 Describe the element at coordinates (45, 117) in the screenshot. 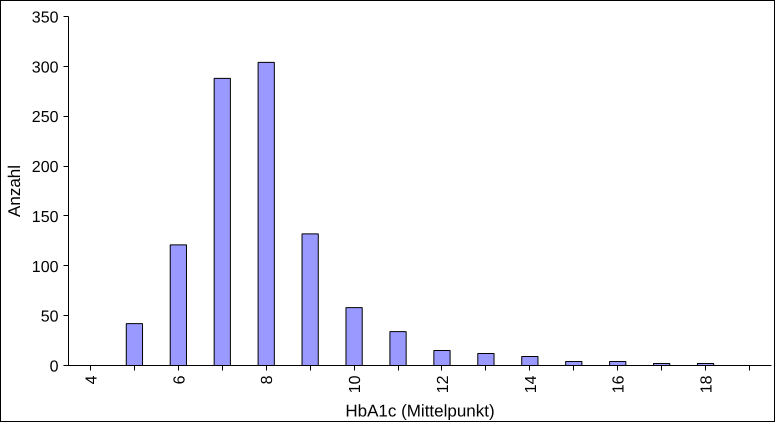

I see `y-tick-label: 250` at that location.